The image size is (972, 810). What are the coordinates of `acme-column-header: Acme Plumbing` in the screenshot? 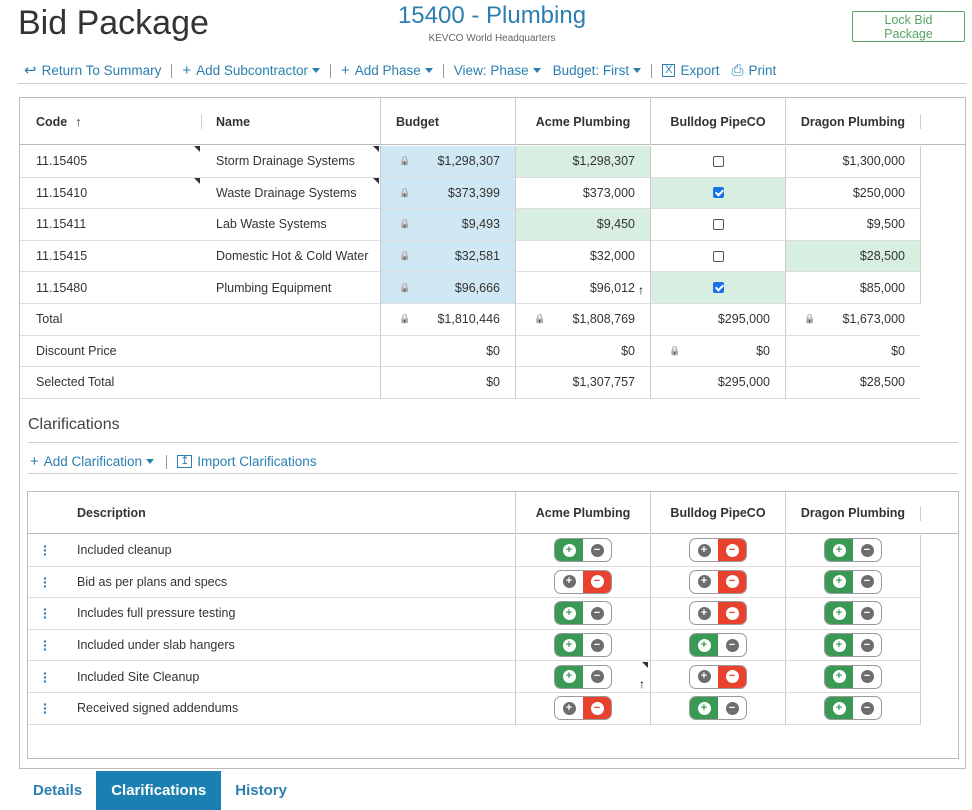 It's located at (582, 121).